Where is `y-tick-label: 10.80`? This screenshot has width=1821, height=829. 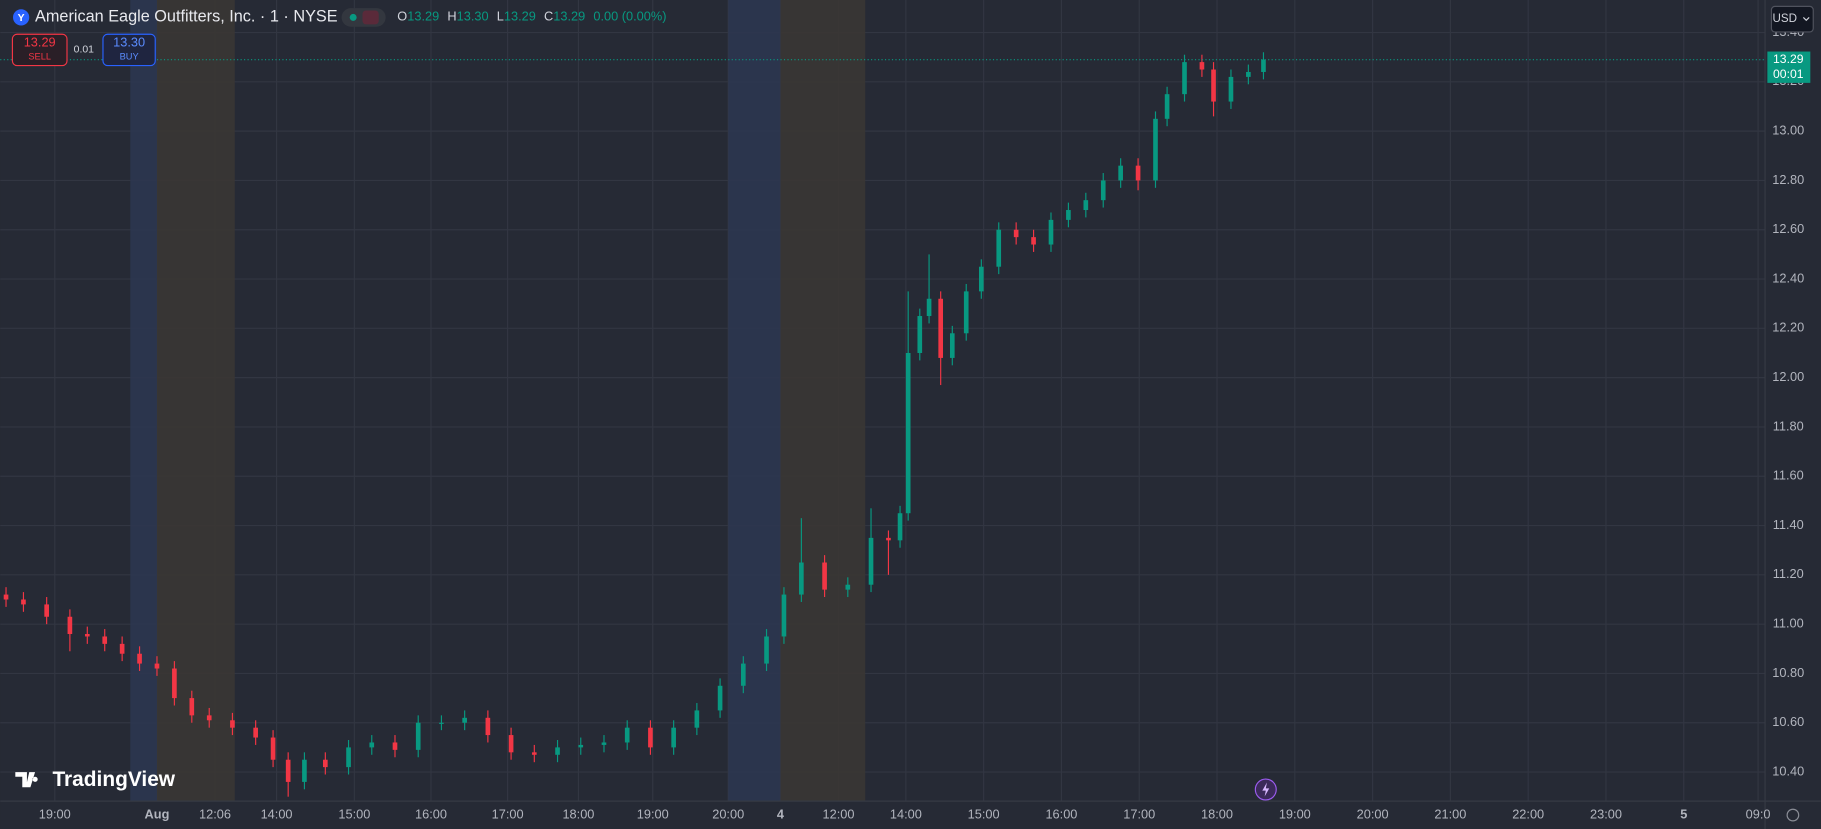 y-tick-label: 10.80 is located at coordinates (1788, 672).